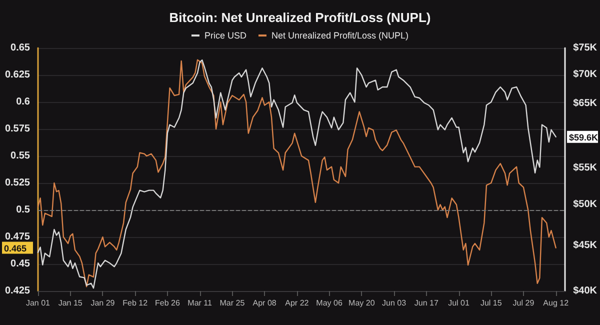 This screenshot has height=325, width=600. What do you see at coordinates (556, 303) in the screenshot?
I see `x-tick-label: Aug 12` at bounding box center [556, 303].